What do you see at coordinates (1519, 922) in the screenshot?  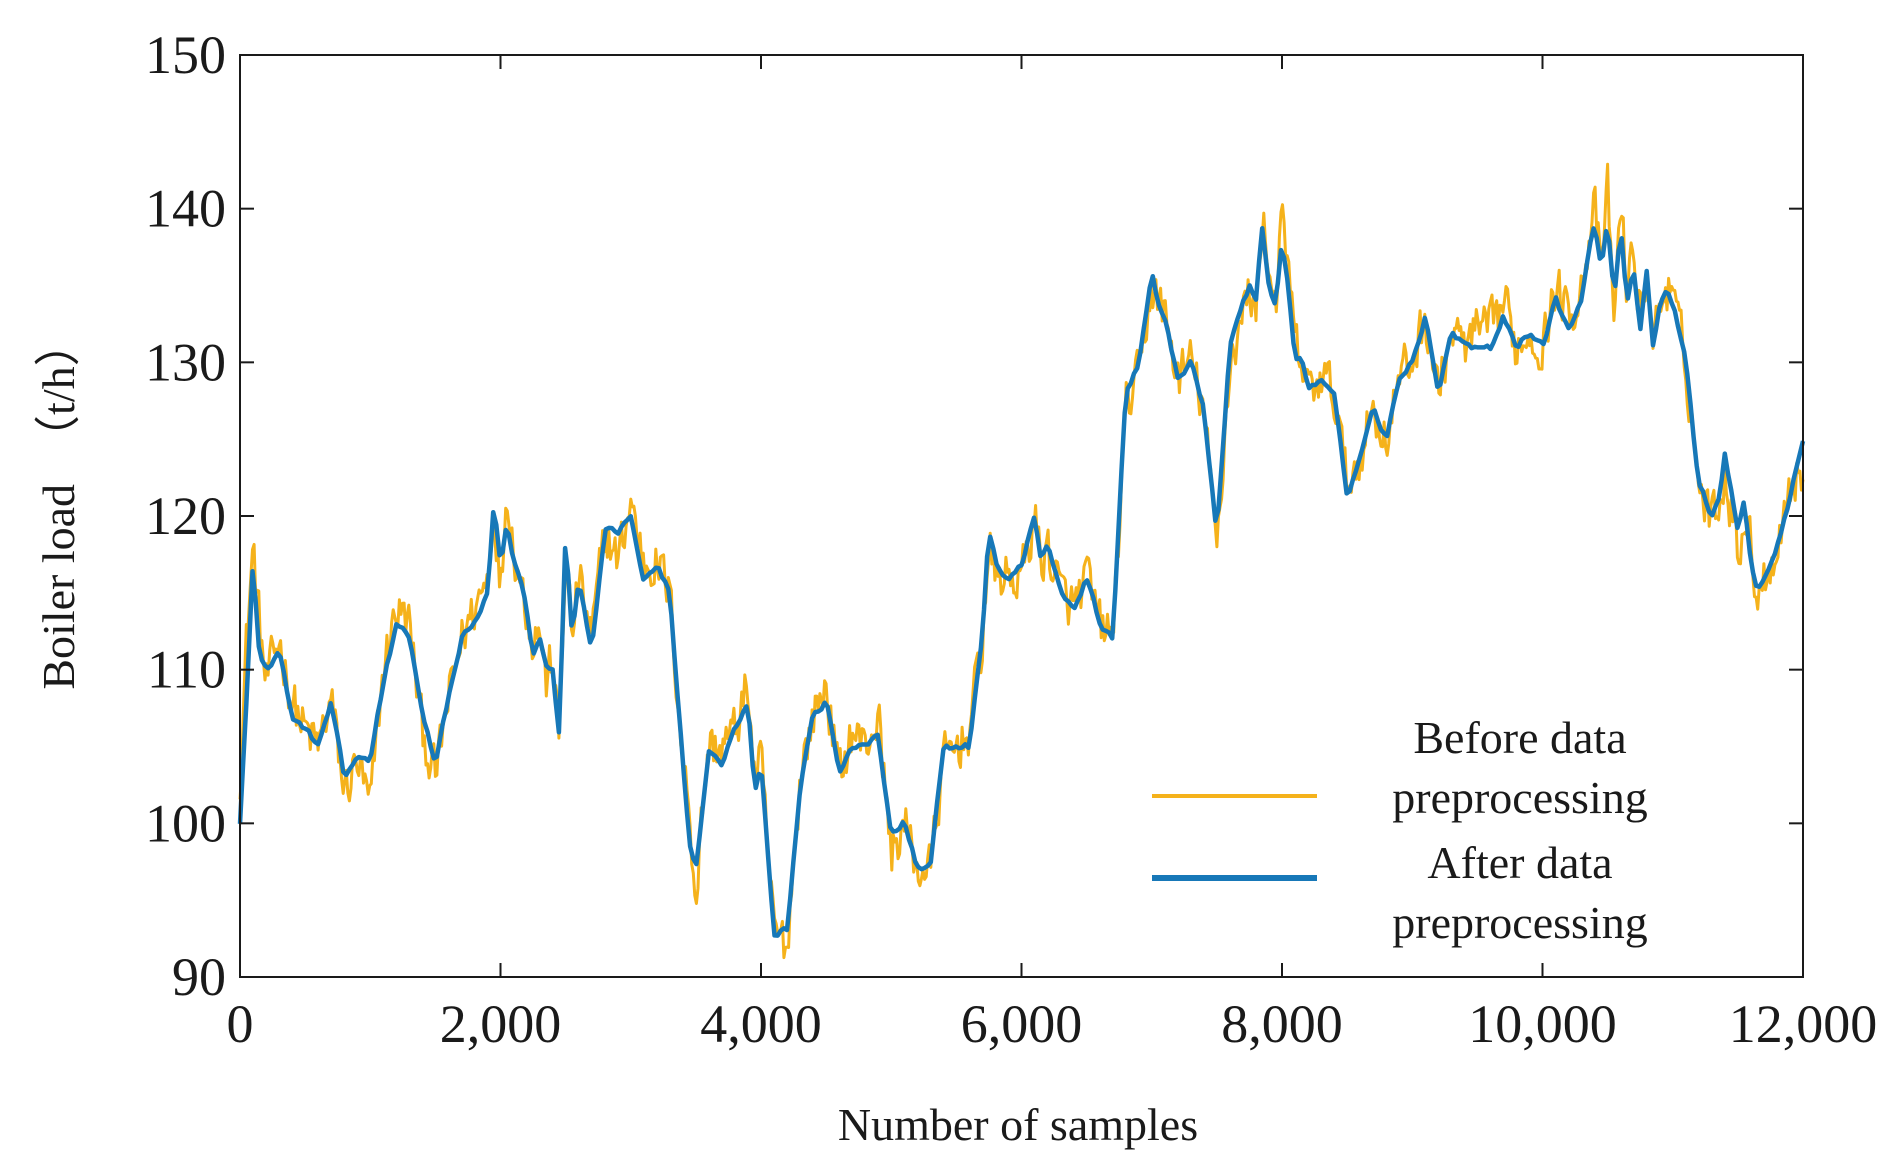 I see `legend-label-after-cont: preprocessing` at bounding box center [1519, 922].